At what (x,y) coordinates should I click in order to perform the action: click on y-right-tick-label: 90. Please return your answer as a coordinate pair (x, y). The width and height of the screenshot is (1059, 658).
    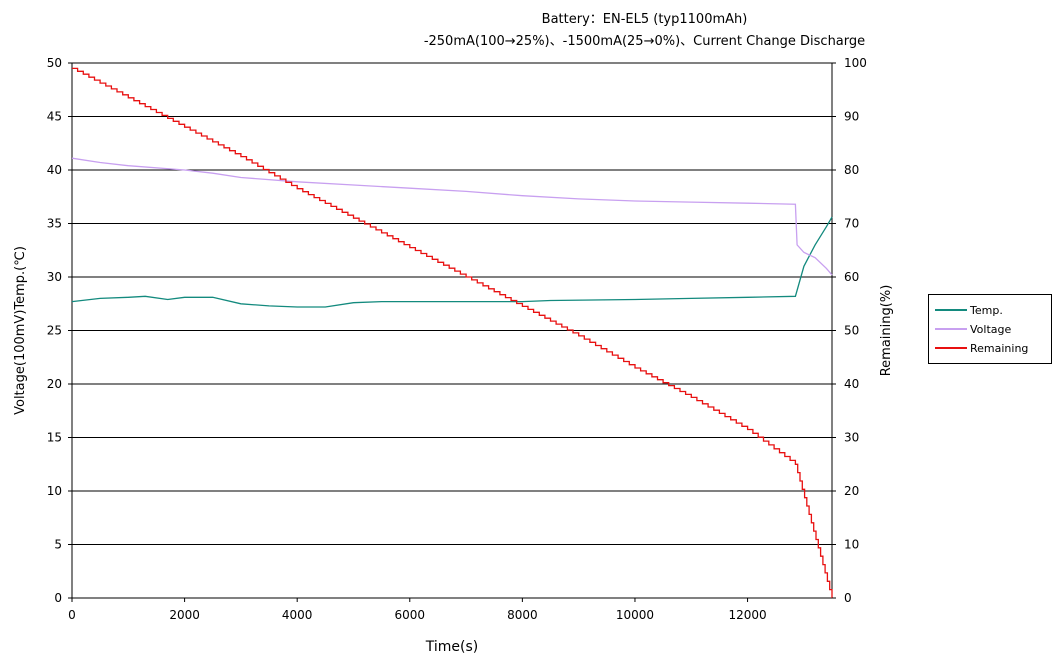
    Looking at the image, I should click on (851, 117).